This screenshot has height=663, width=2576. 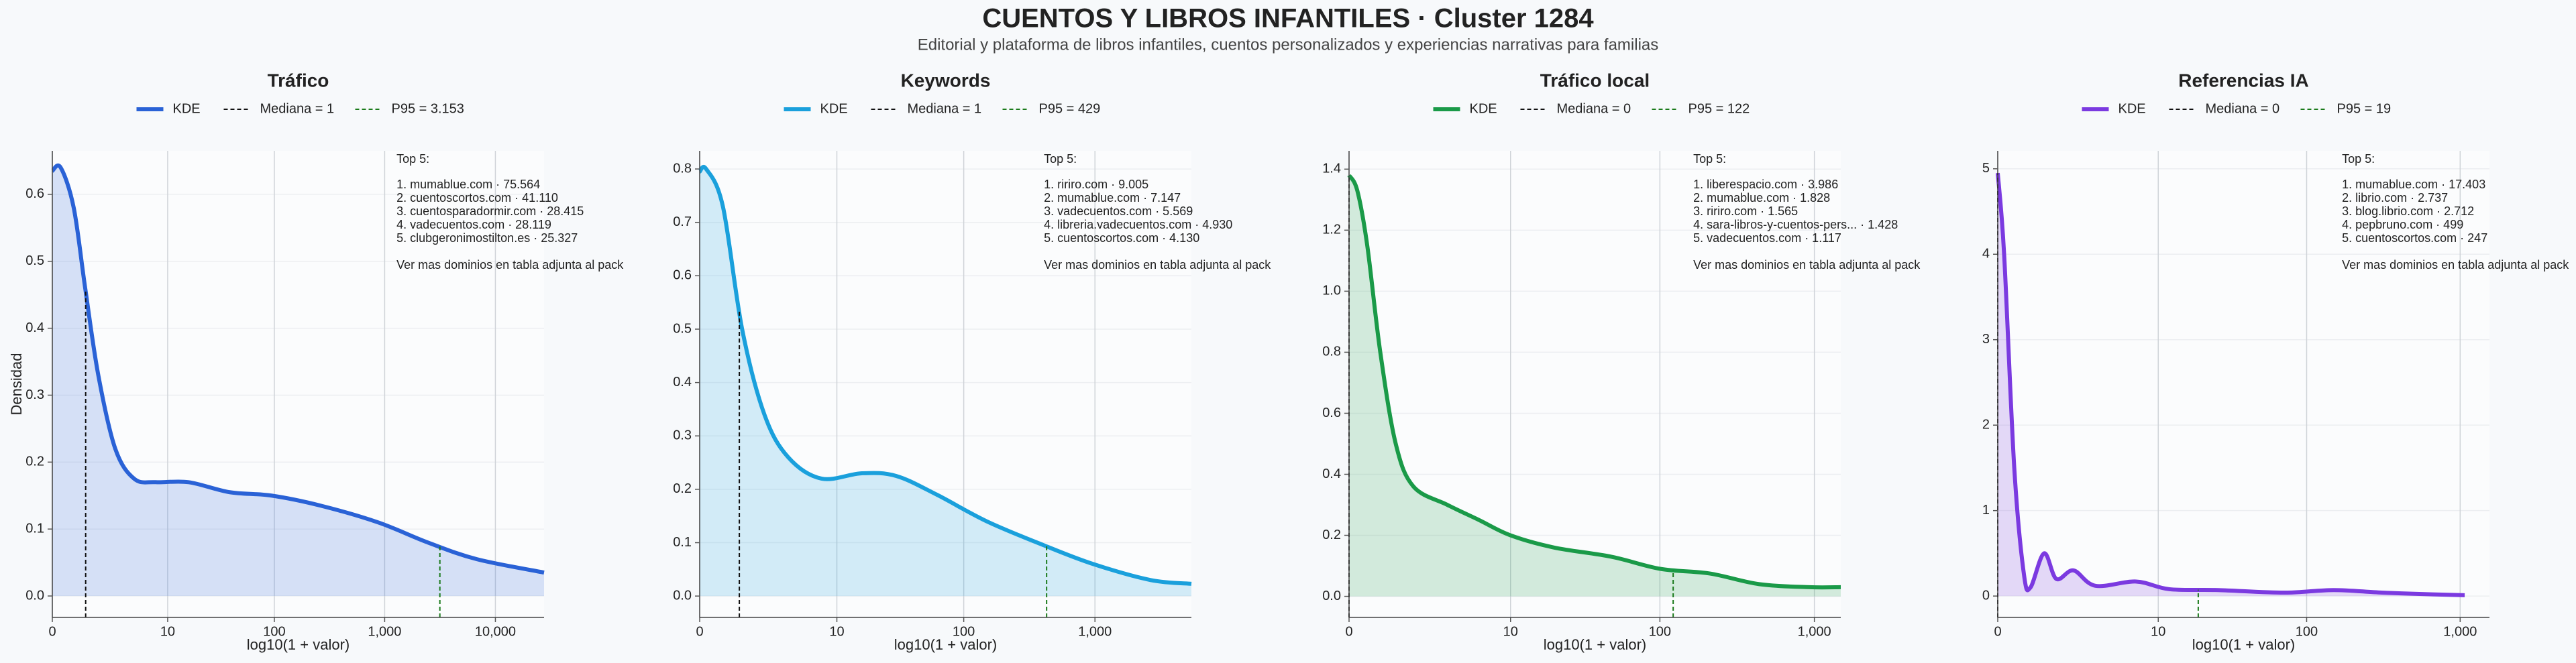 I want to click on annotation-line: 2. mumablue.com · 1.828, so click(x=1761, y=198).